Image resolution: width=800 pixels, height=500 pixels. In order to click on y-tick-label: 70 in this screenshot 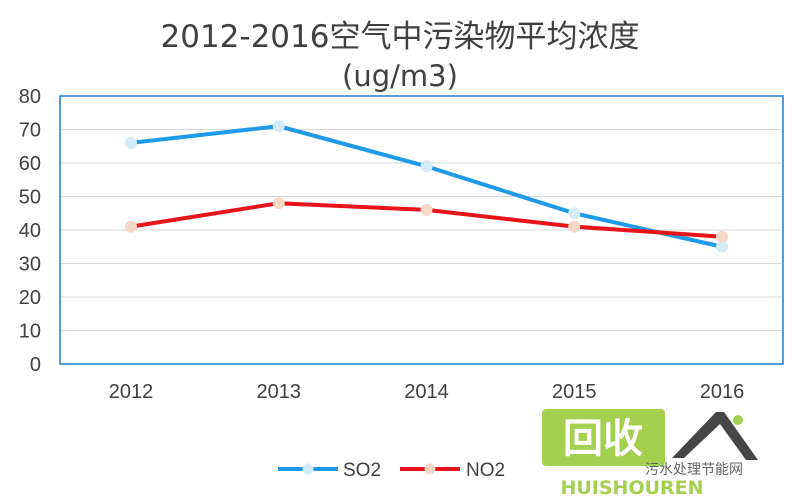, I will do `click(30, 131)`.